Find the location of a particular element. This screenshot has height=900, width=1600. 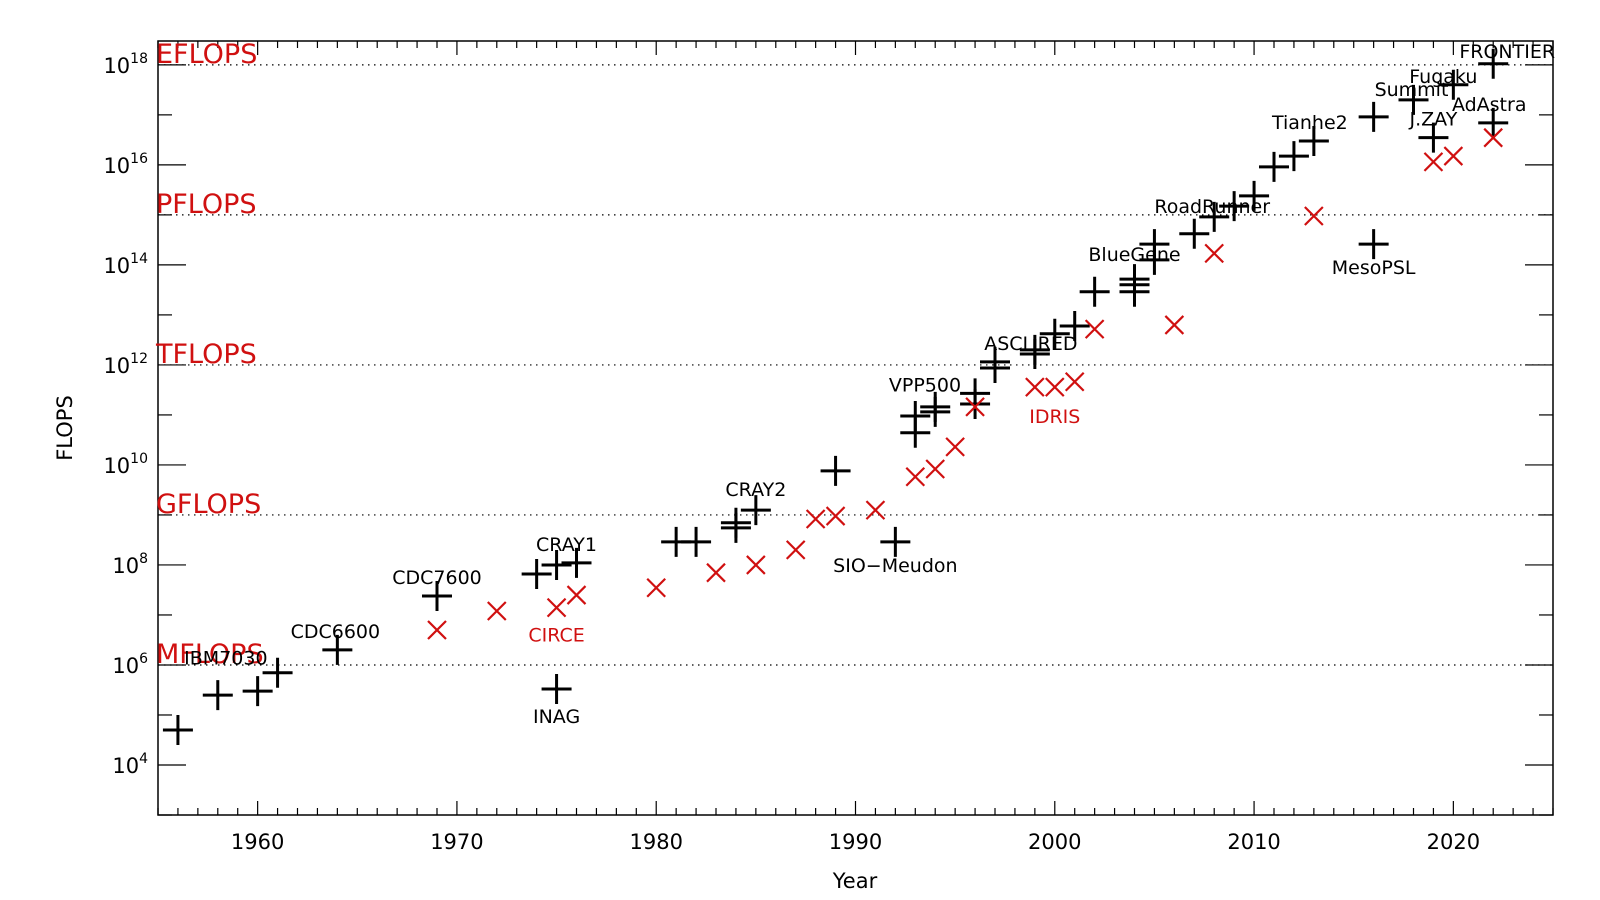

reference-labels: MFLOPS GFLOPS TFLOPS PFLOPS EFLOPS is located at coordinates (209, 354).